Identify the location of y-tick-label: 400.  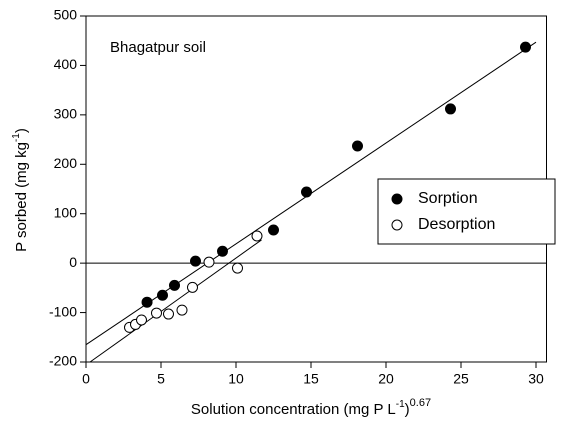
(66, 64).